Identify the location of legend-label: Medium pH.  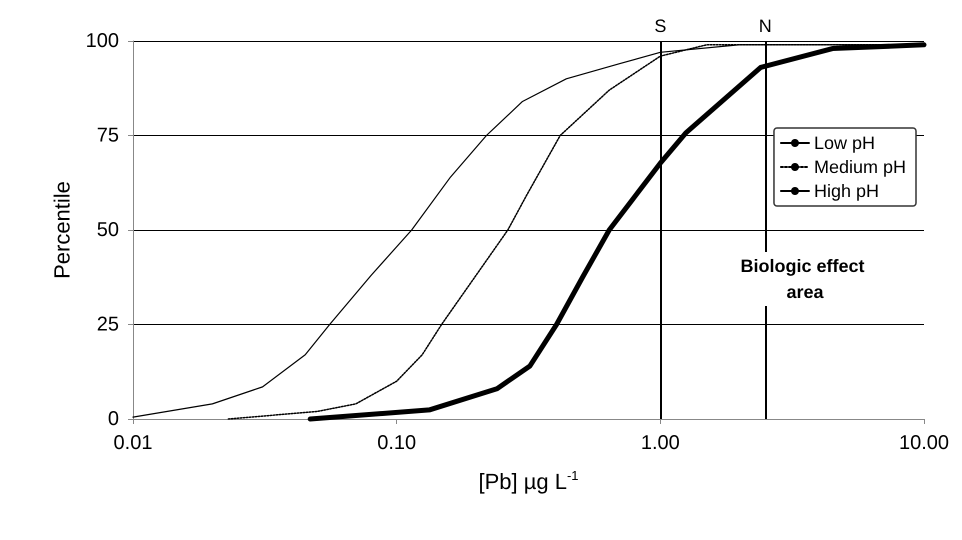
(860, 167).